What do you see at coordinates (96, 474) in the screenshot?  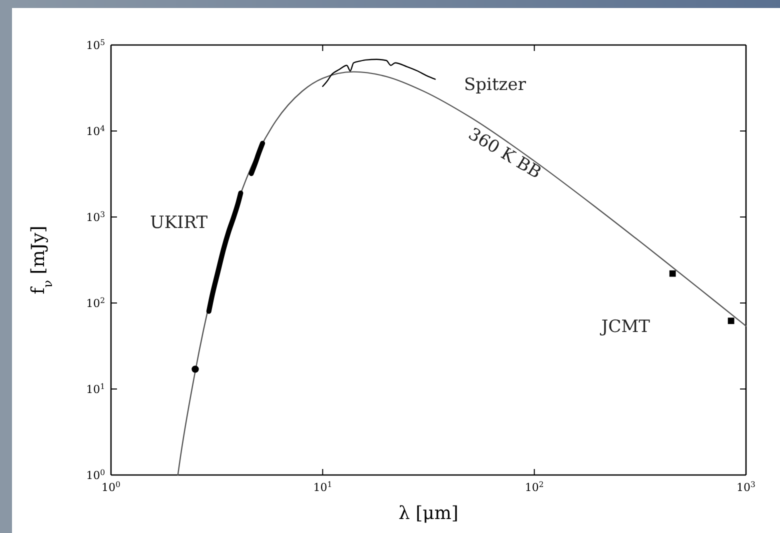 I see `y-tick-label: 10$^{0}$` at bounding box center [96, 474].